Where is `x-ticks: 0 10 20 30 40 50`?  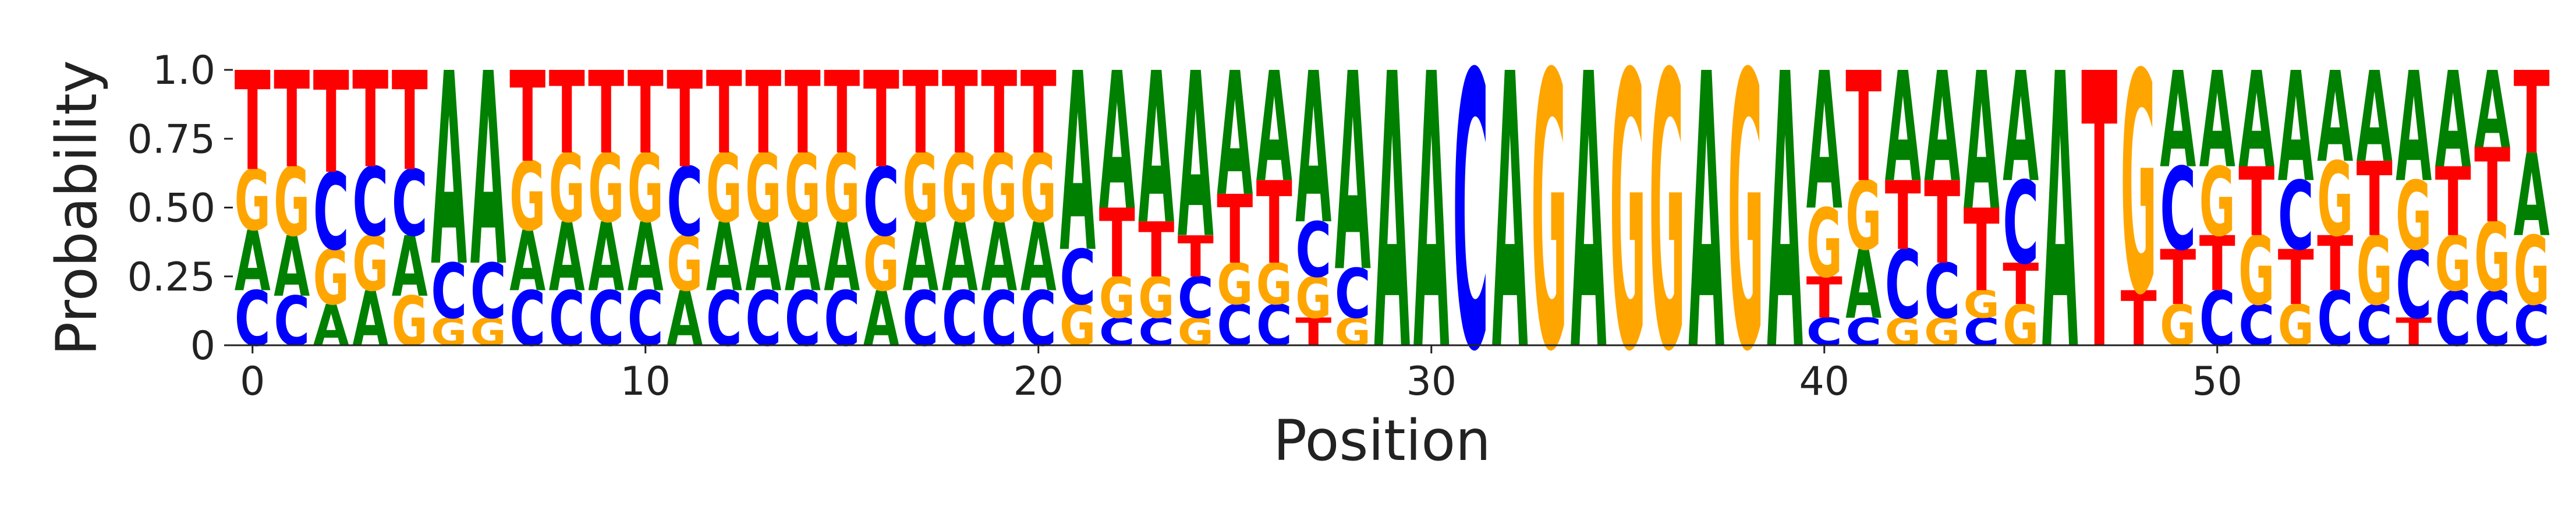
x-ticks: 0 10 20 30 40 50 is located at coordinates (1241, 375).